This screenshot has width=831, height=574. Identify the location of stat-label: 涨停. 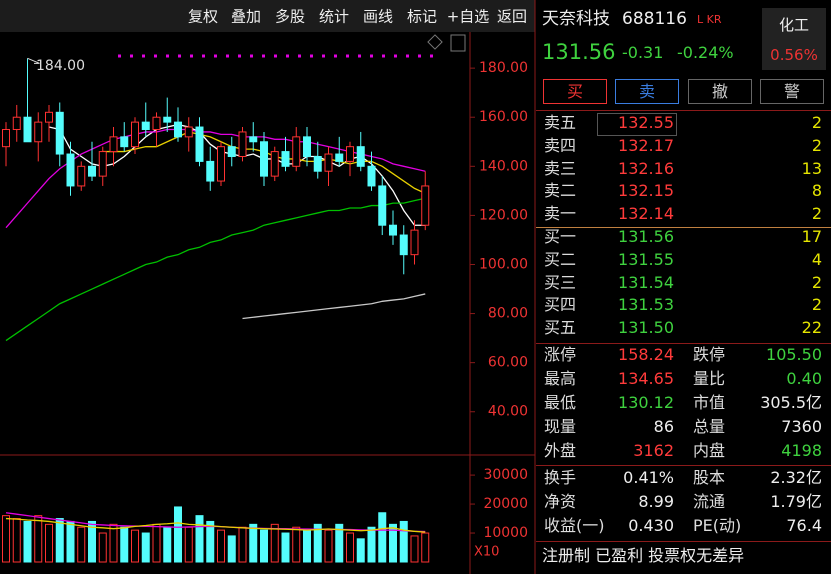
(560, 354).